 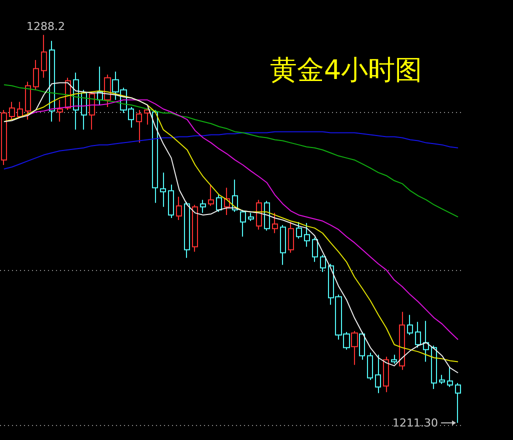 What do you see at coordinates (346, 70) in the screenshot?
I see `text: 黄金4小时图` at bounding box center [346, 70].